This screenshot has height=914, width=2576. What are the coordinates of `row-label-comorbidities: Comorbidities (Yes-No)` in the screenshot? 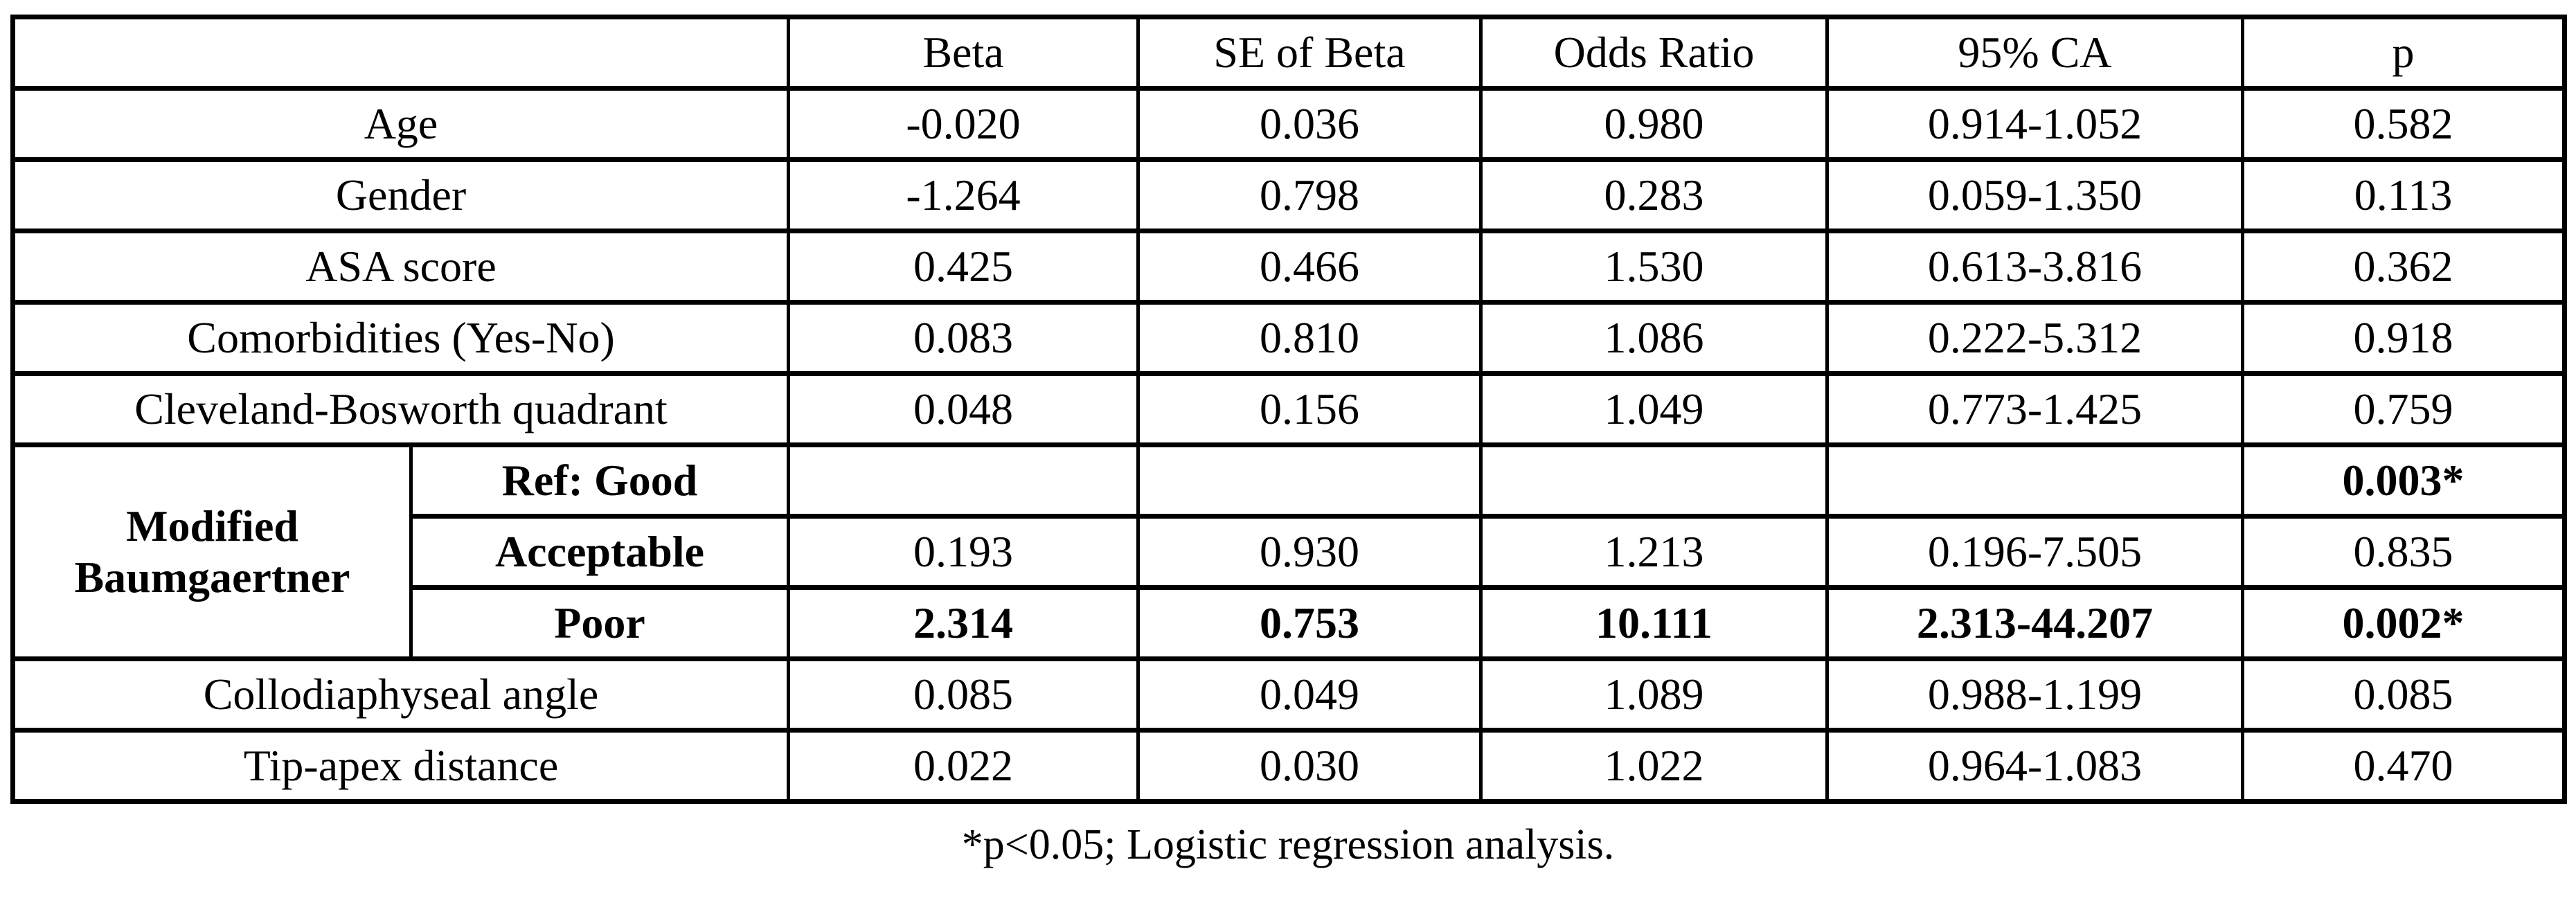 It's located at (401, 338).